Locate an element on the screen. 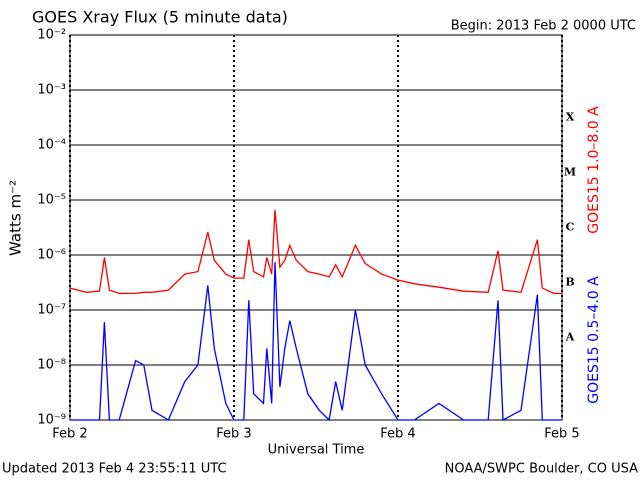 This screenshot has width=640, height=480. y-tick-label: 10⁻⁷ is located at coordinates (51, 310).